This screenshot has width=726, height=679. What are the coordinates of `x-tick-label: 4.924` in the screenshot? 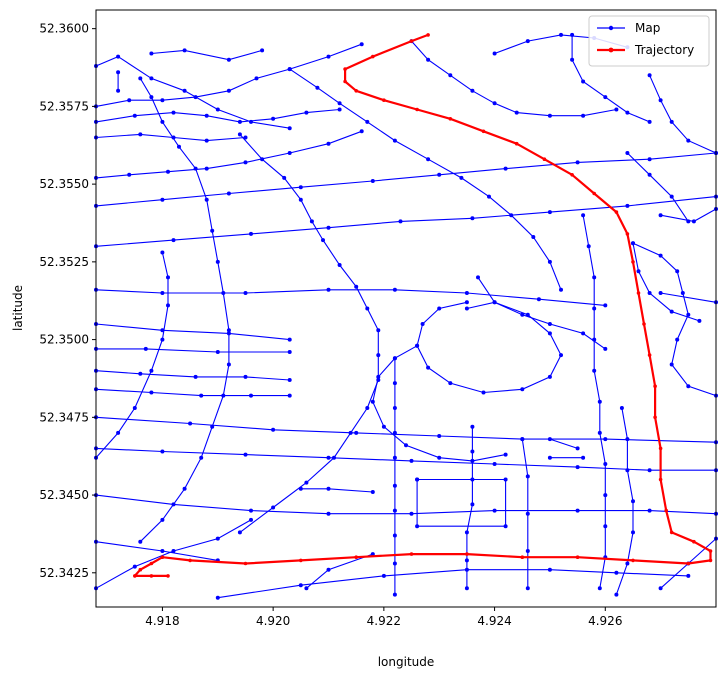 It's located at (494, 621).